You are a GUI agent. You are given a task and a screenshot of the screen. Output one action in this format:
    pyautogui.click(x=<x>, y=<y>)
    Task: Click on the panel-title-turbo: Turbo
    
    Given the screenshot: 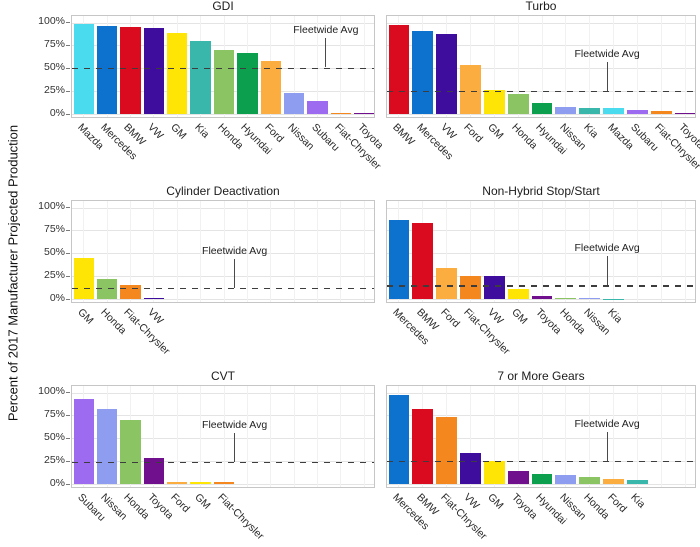 What is the action you would take?
    pyautogui.click(x=541, y=6)
    